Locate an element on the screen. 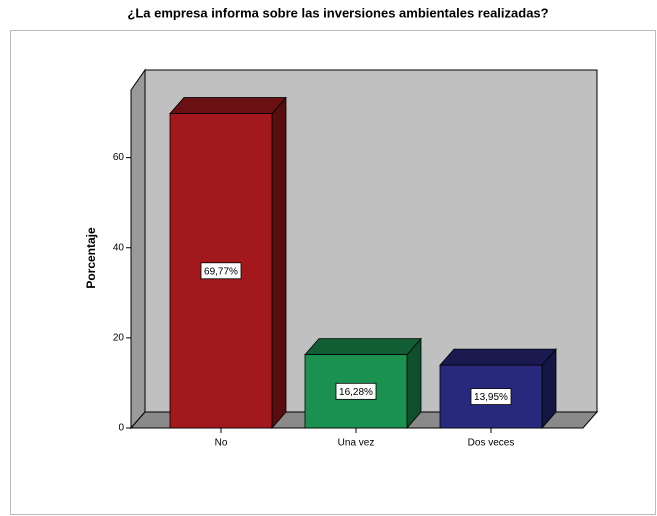 Image resolution: width=657 pixels, height=516 pixels. side-wall is located at coordinates (138, 249).